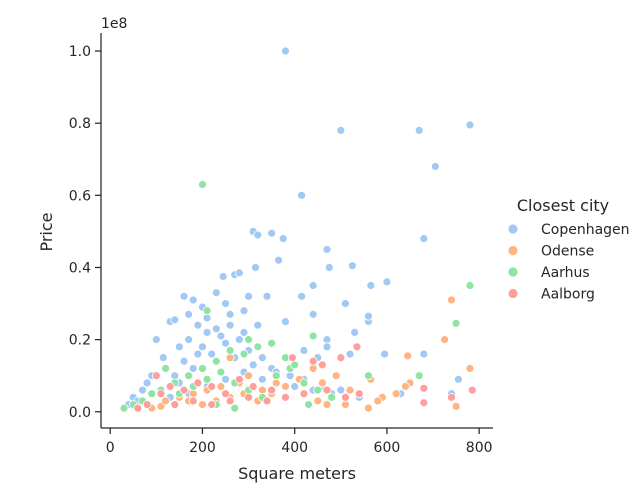 The height and width of the screenshot is (500, 642). What do you see at coordinates (568, 262) in the screenshot?
I see `legend-items: Copenhagen Odense Aarhus Aalborg` at bounding box center [568, 262].